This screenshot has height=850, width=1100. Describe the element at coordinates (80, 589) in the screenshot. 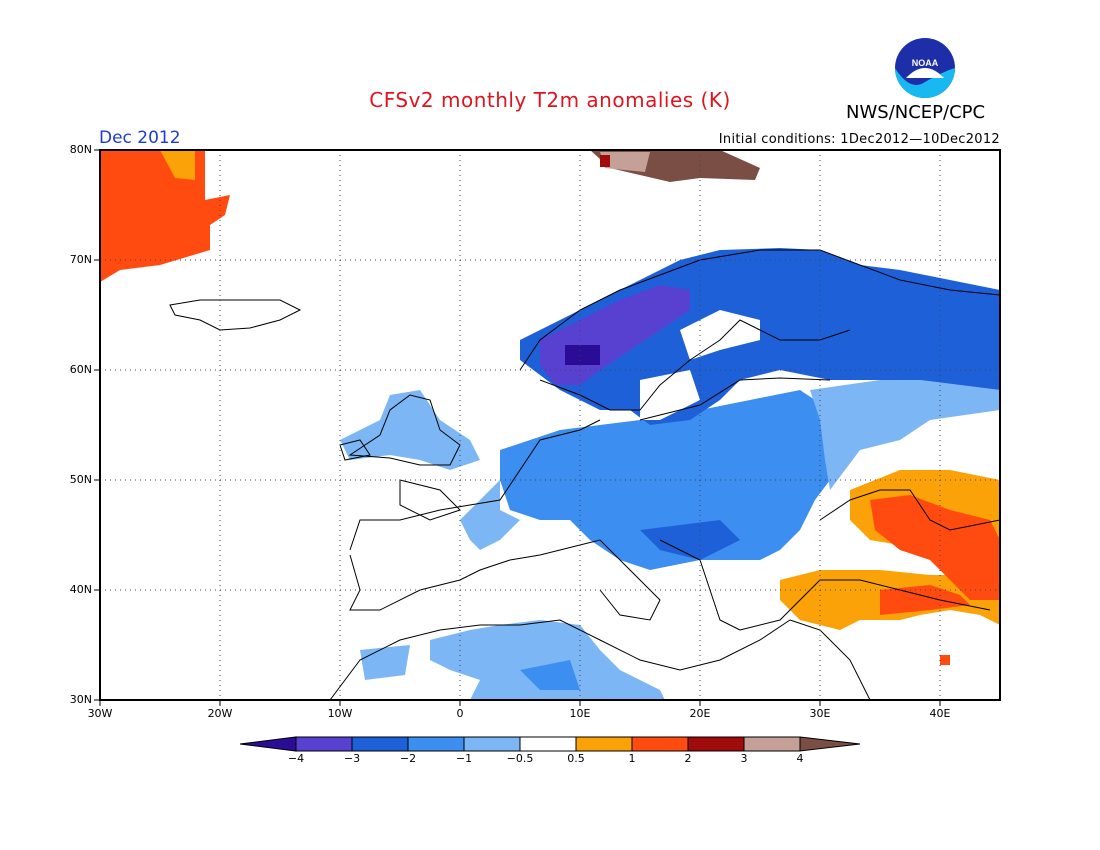

I see `lat-label-40n: 40N` at that location.